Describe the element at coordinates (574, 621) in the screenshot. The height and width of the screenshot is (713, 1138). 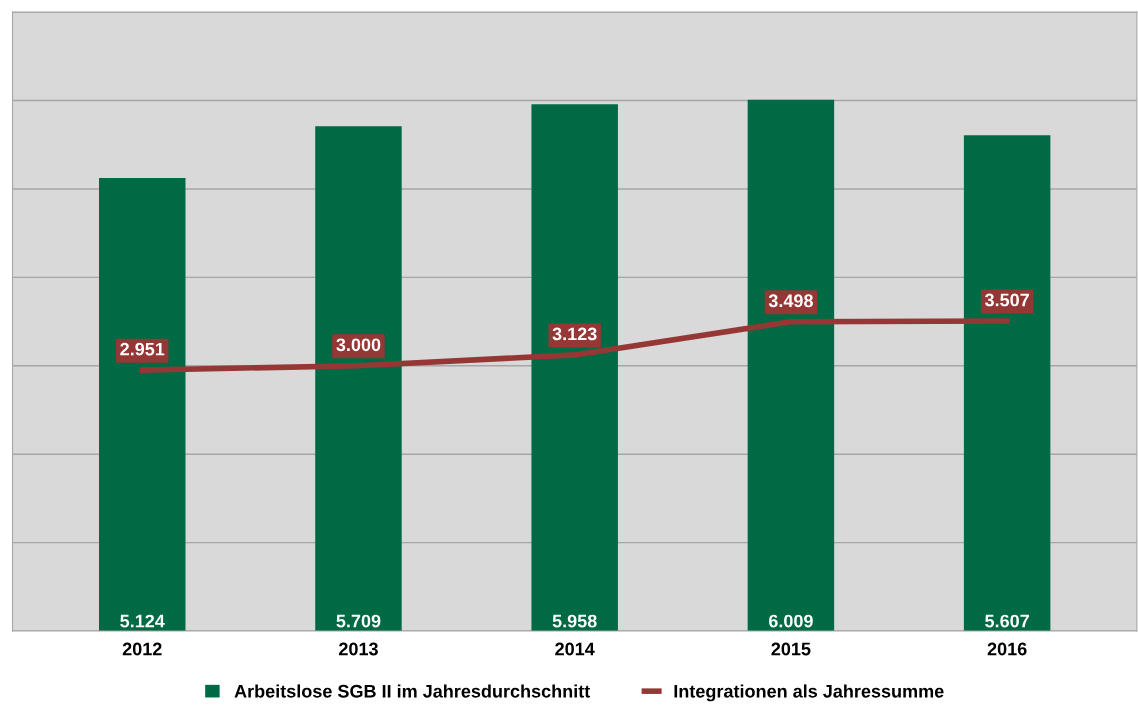
I see `data-label: 5.958` at that location.